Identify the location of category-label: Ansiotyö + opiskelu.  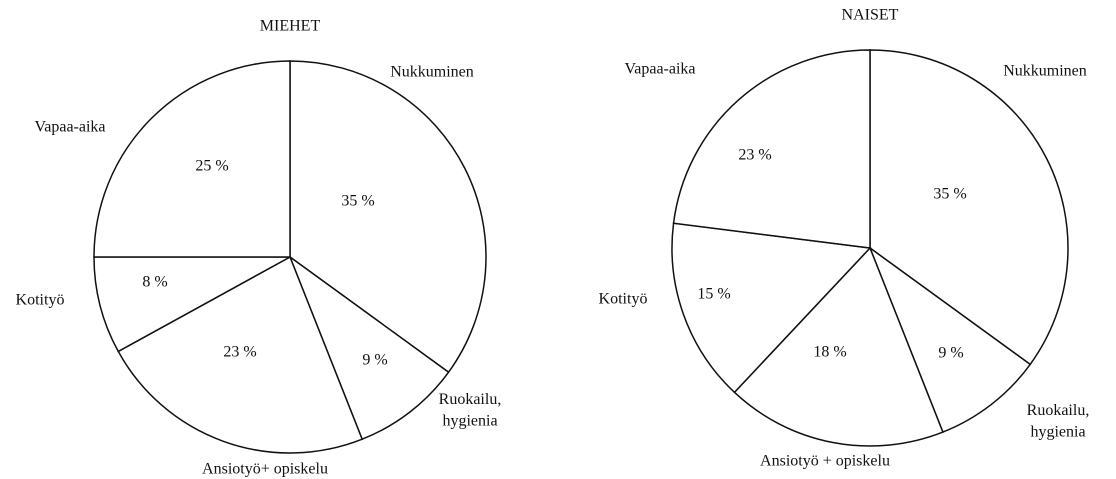
(825, 461).